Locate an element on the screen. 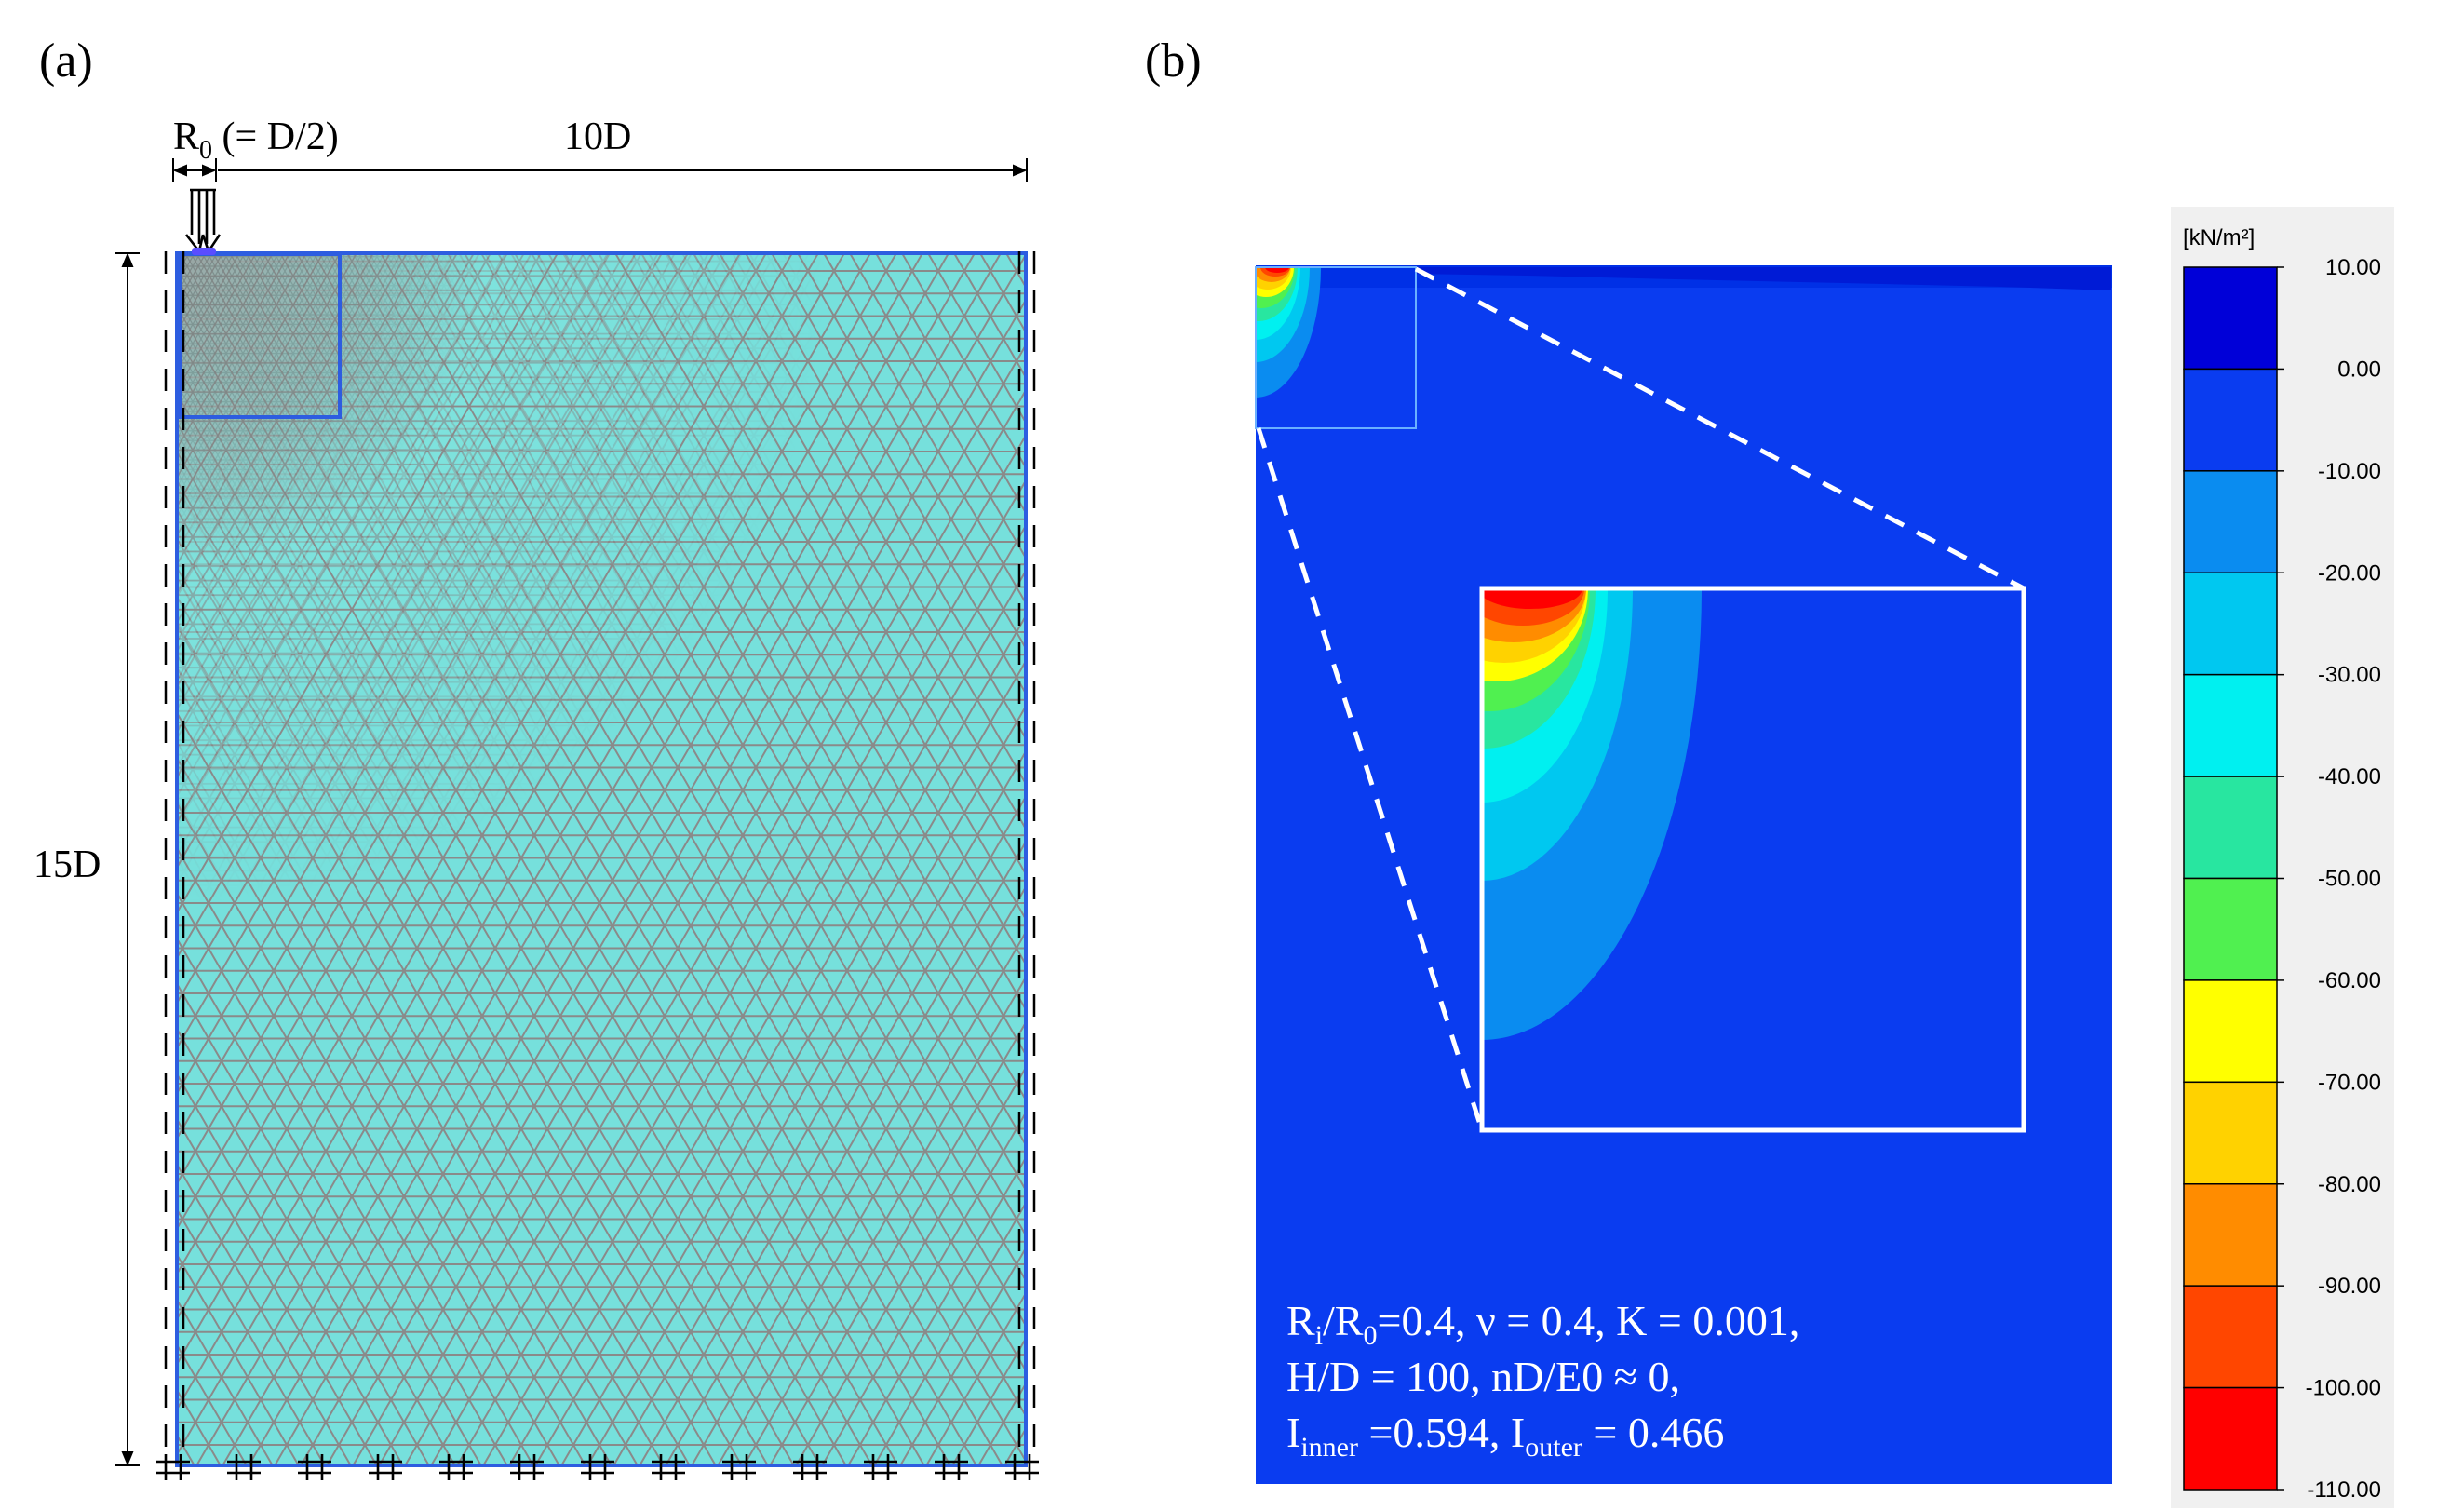 This screenshot has width=2464, height=1511. param-line-2: H/D = 100, nD/E0 ≈ 0, is located at coordinates (1483, 1376).